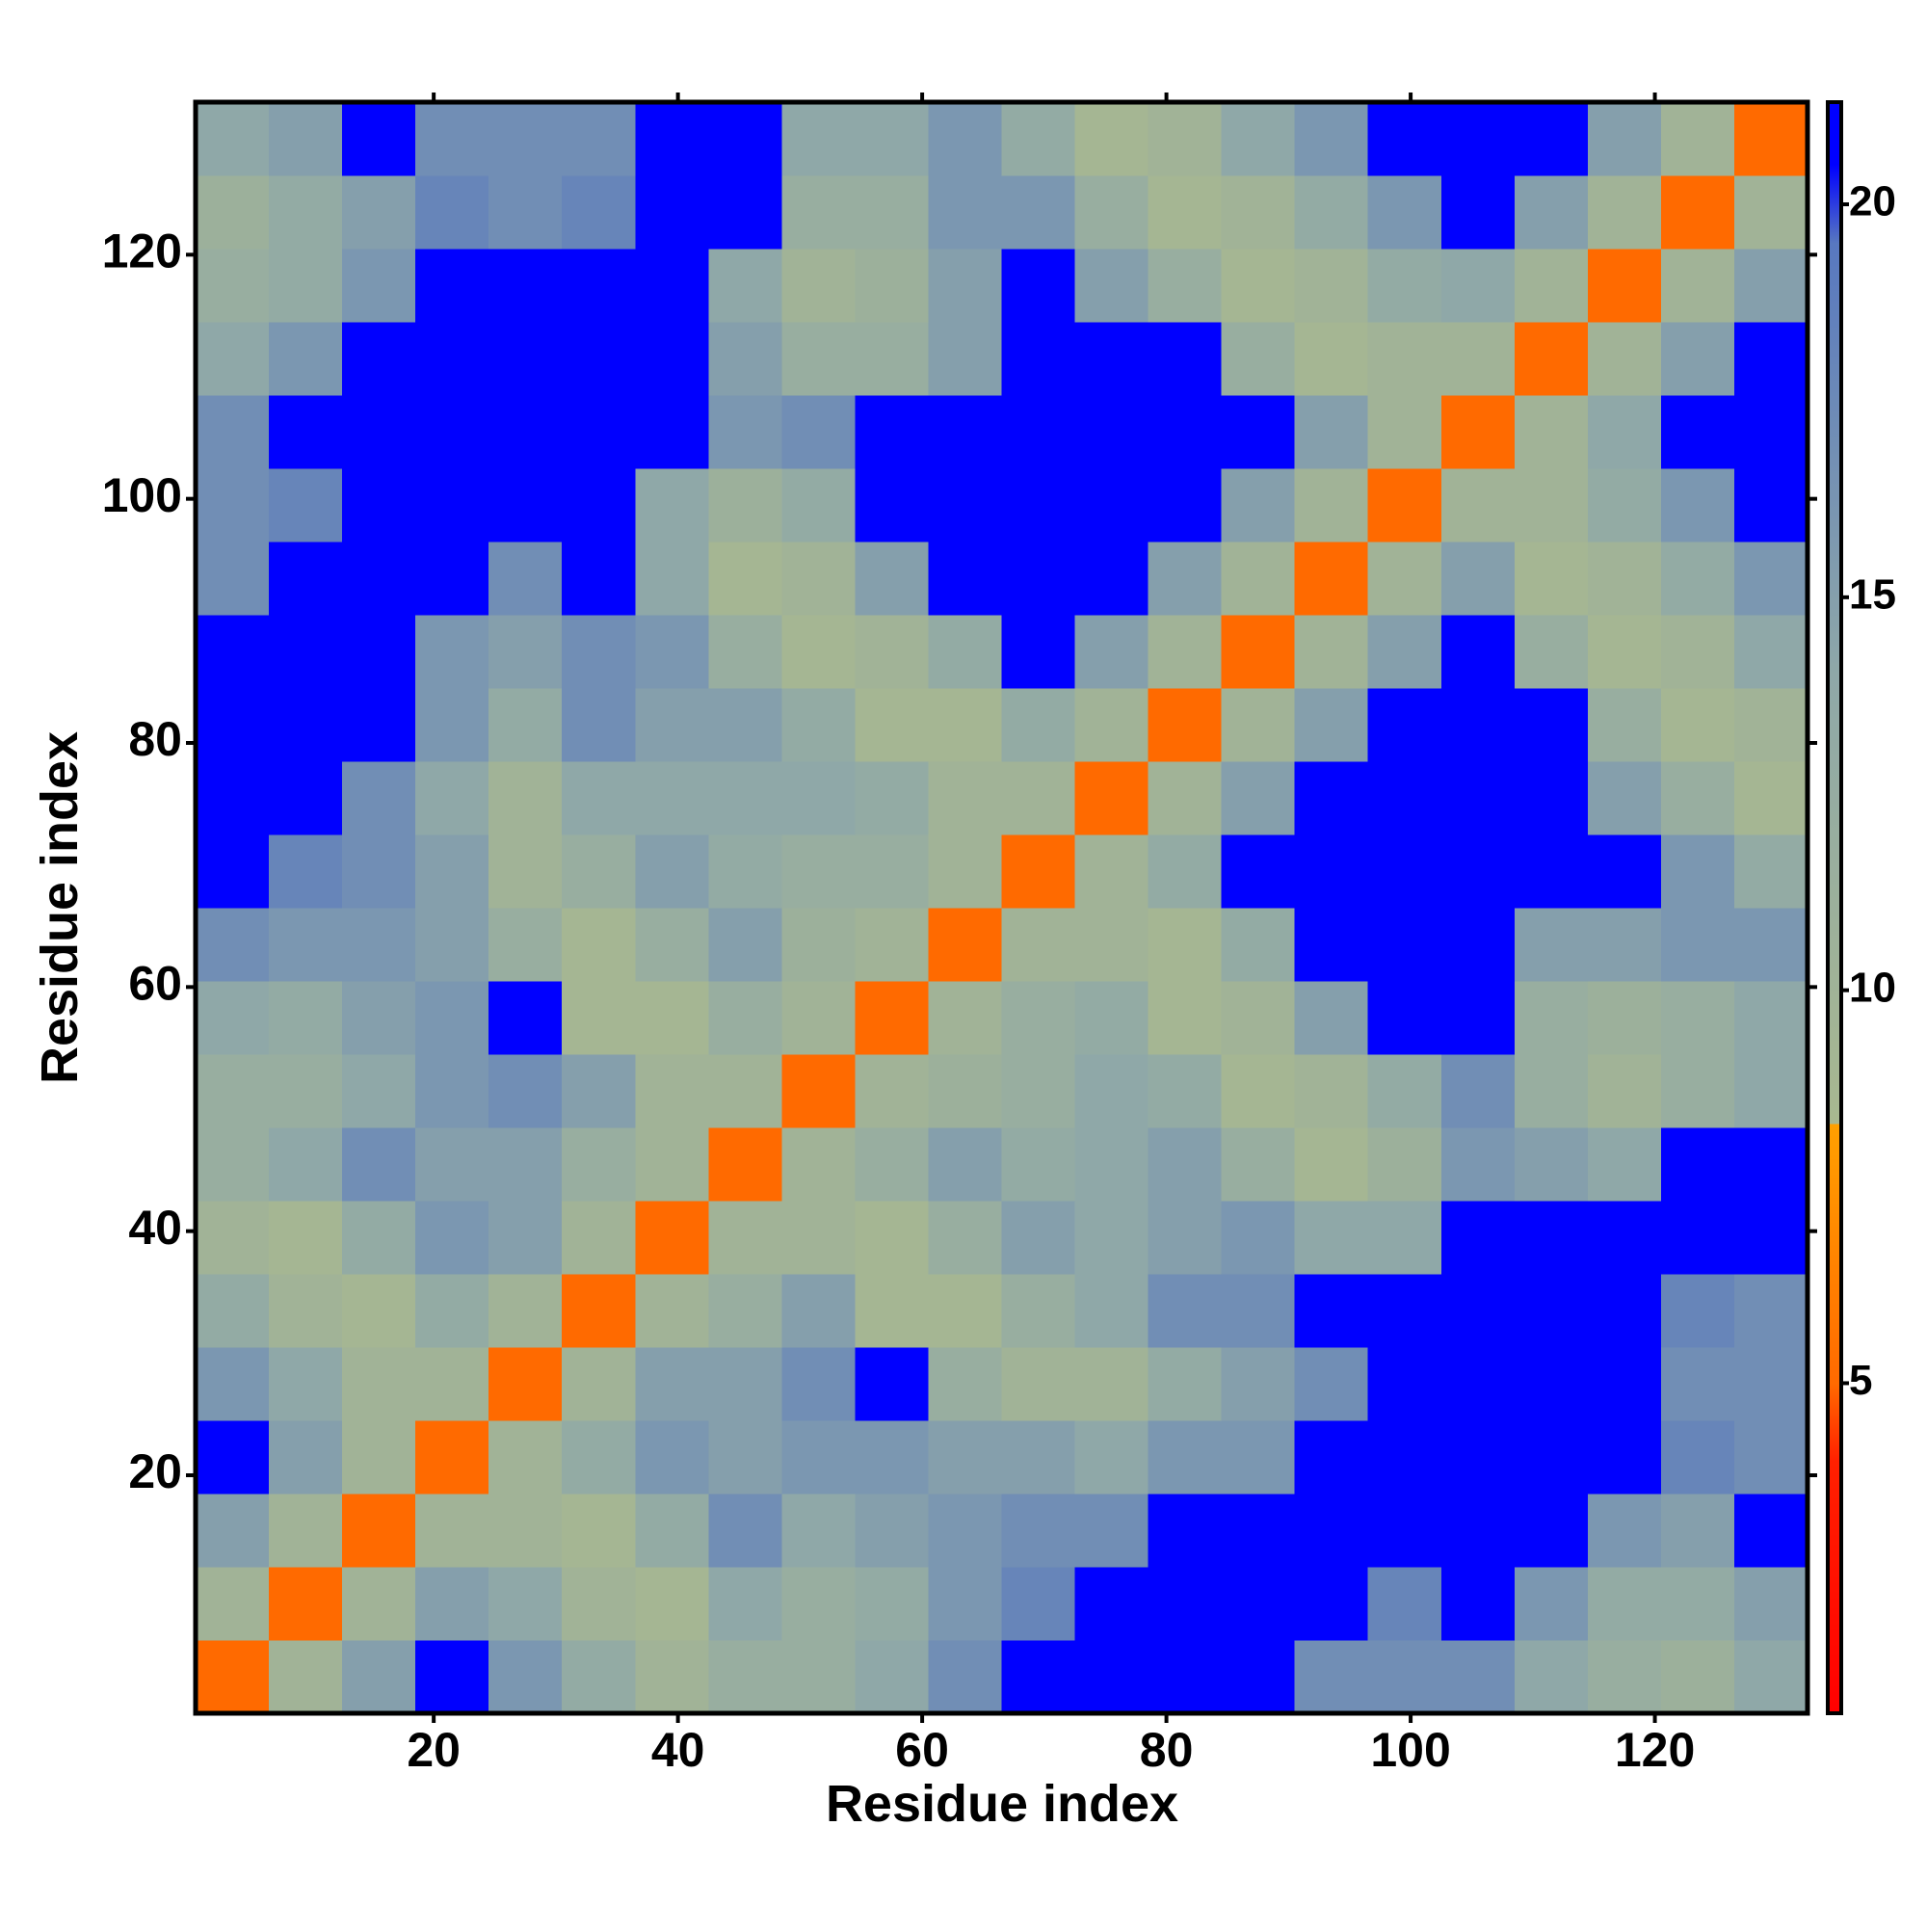 Image resolution: width=1927 pixels, height=1932 pixels. What do you see at coordinates (1002, 1804) in the screenshot?
I see `x-axis-label: Residue index` at bounding box center [1002, 1804].